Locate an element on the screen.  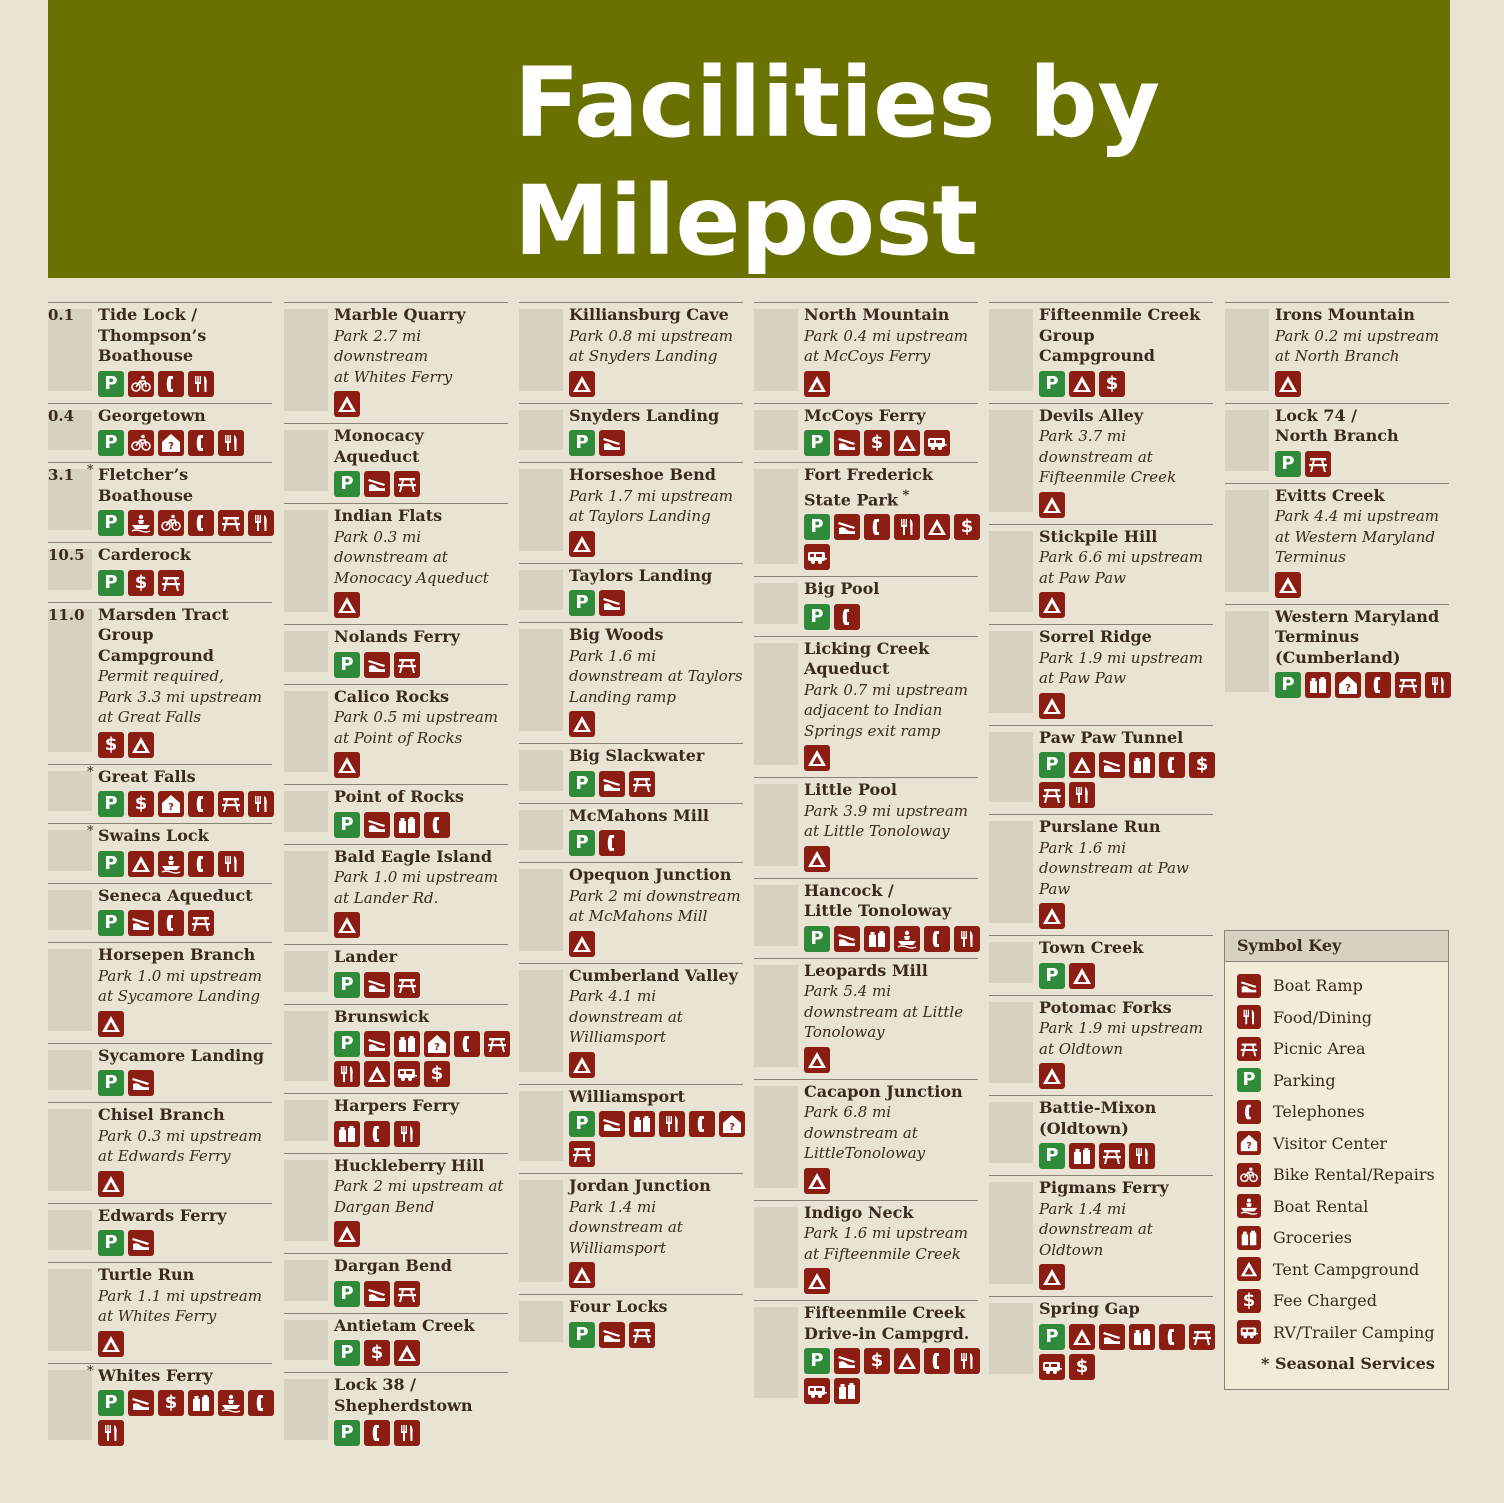
milepost-entry: 0.1 Tide Lock / Thompson’s Boathouse P is located at coordinates (160, 352).